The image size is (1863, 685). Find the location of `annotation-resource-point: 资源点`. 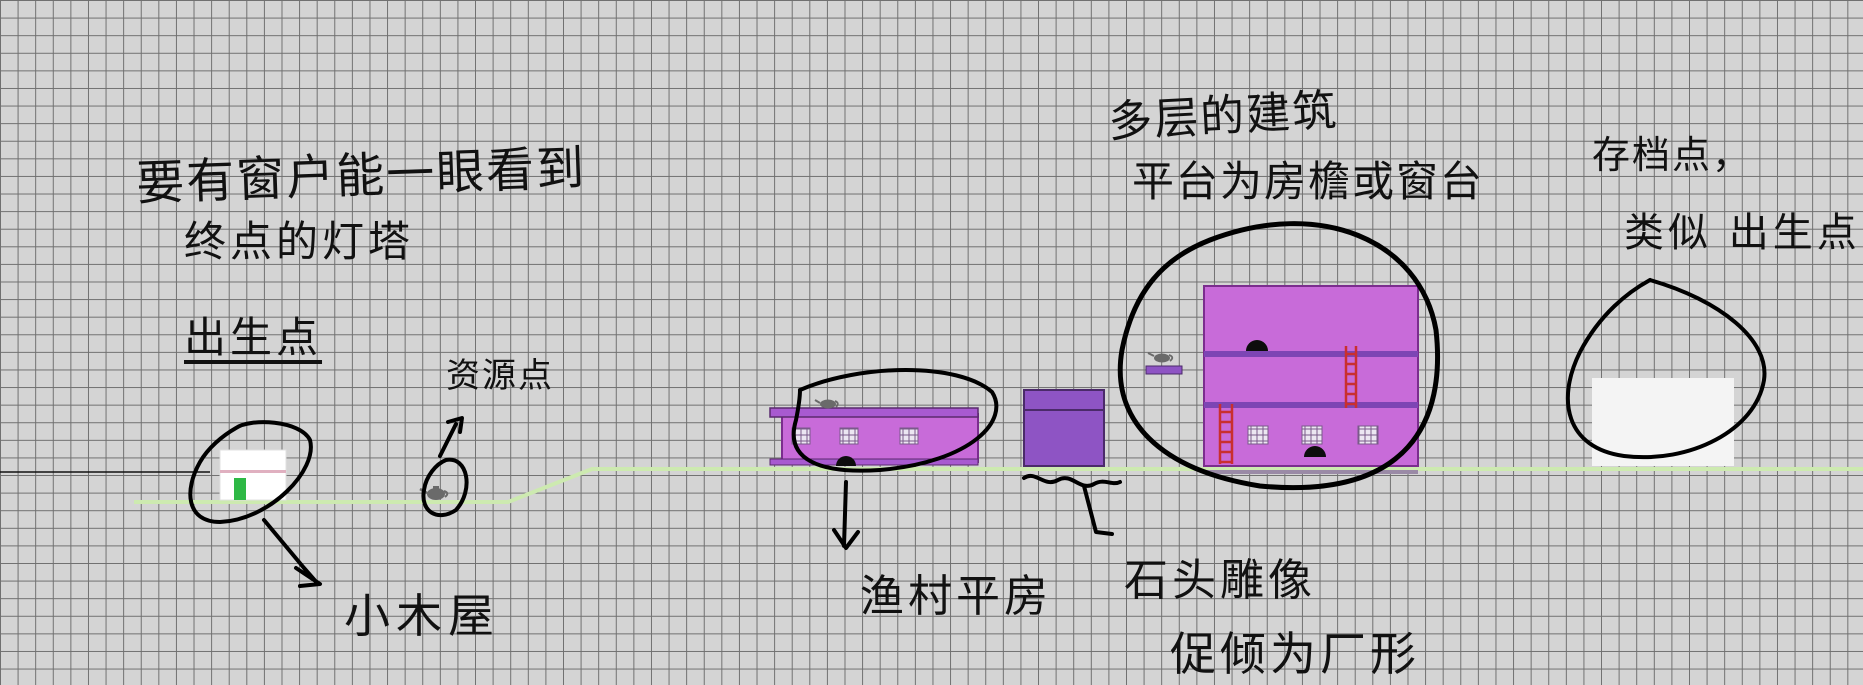

annotation-resource-point: 资源点 is located at coordinates (500, 376).